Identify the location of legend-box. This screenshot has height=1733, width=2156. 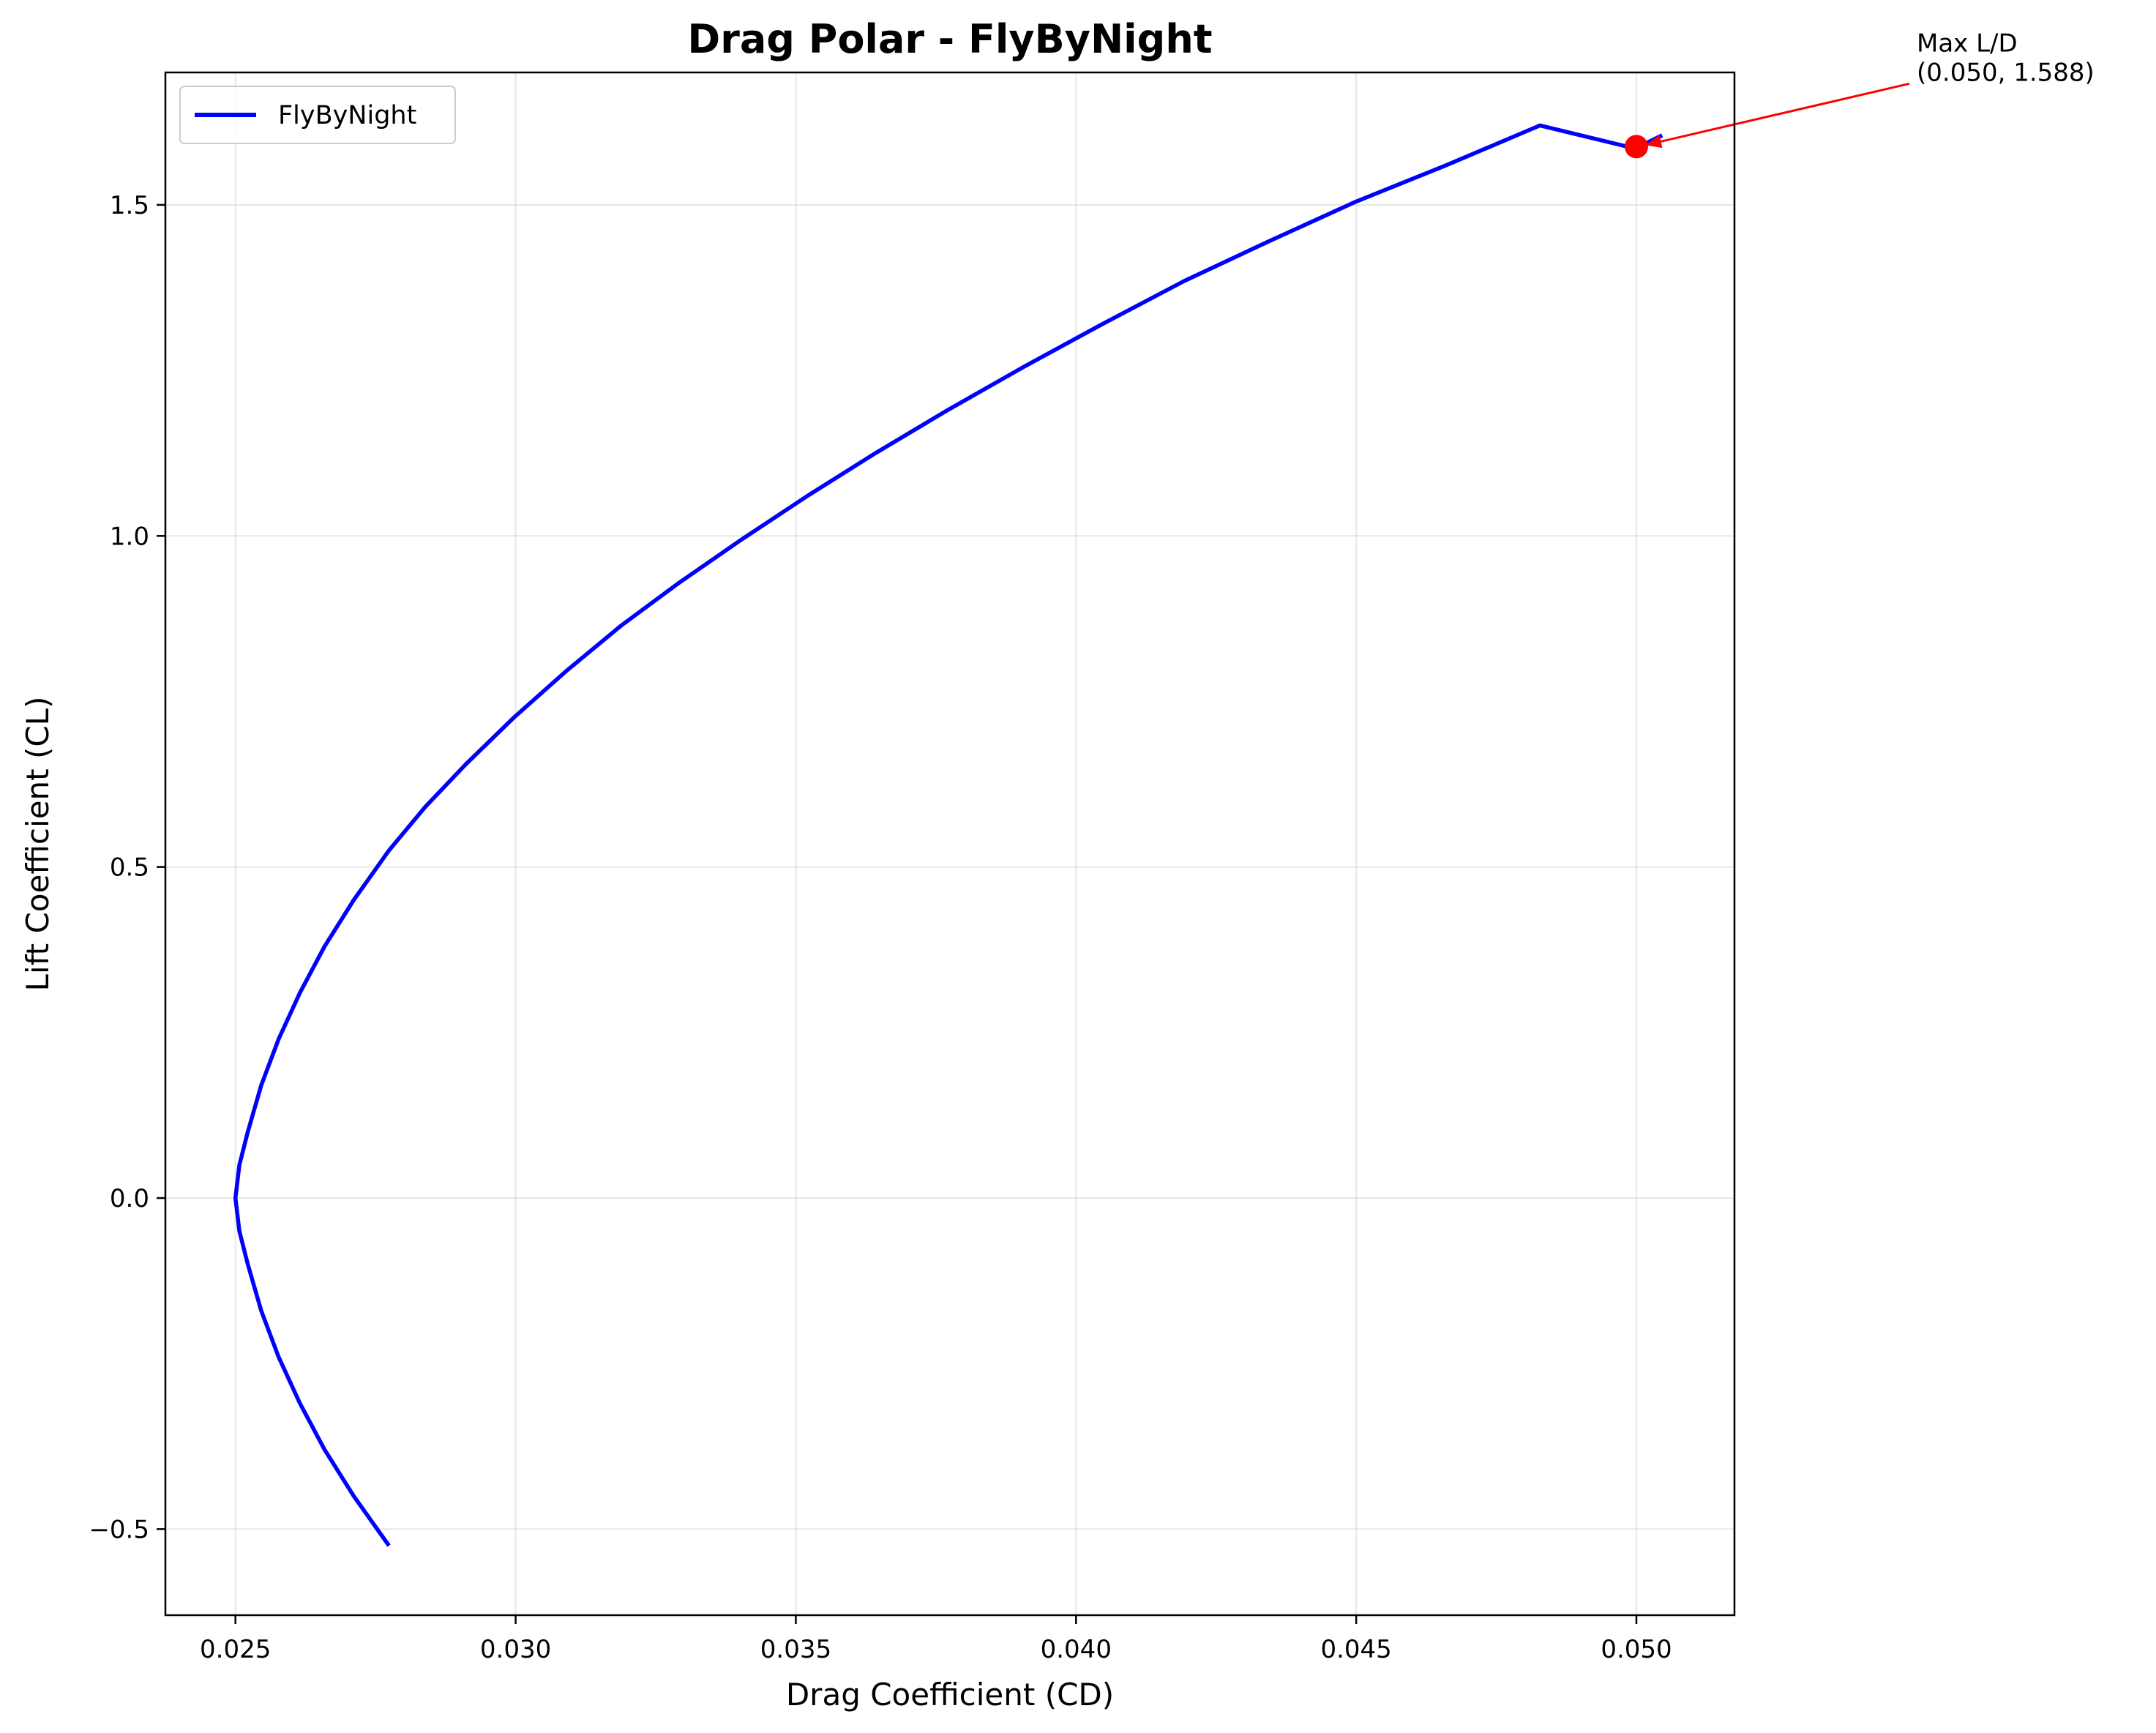
(317, 115).